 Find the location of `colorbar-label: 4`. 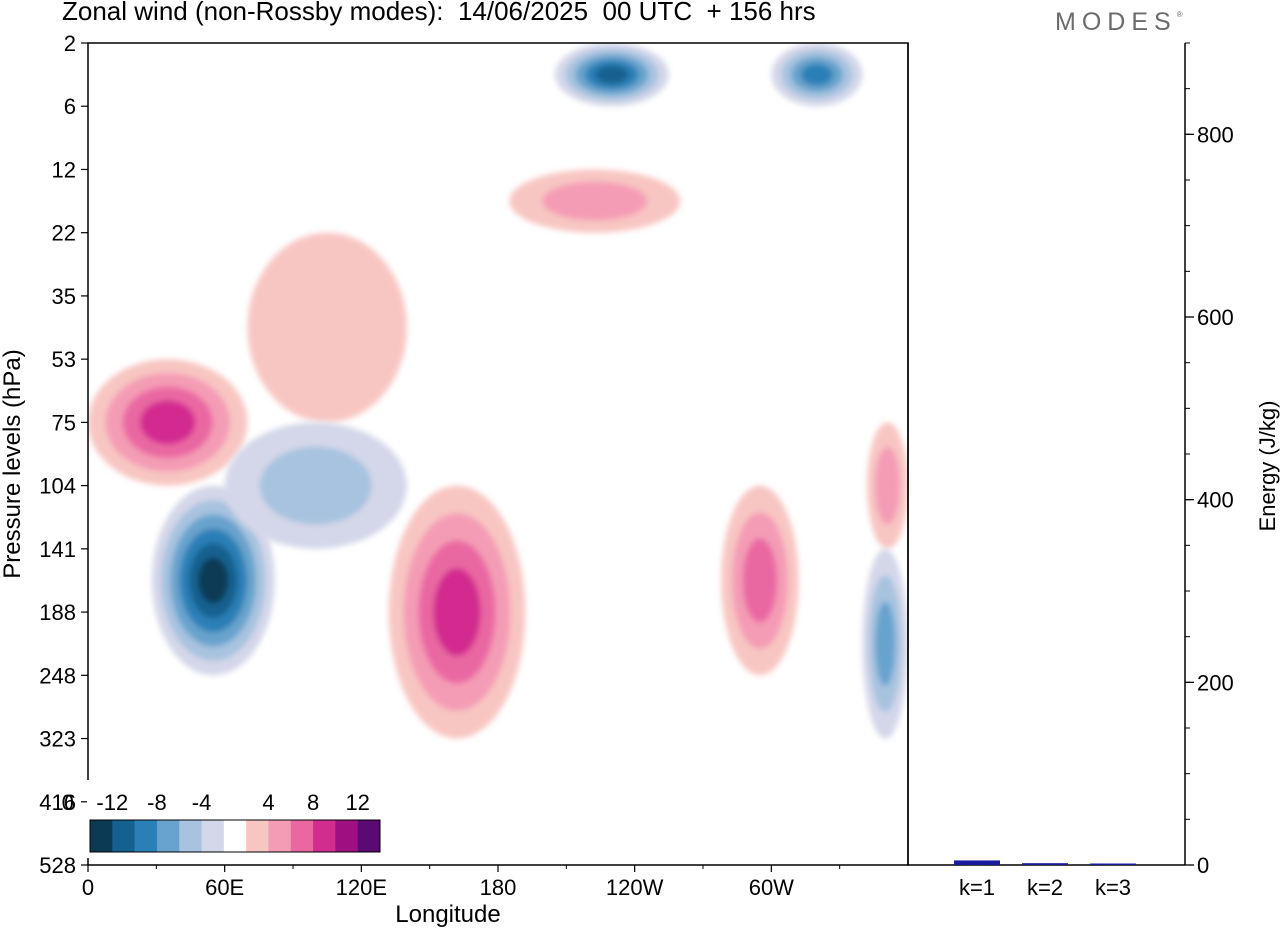

colorbar-label: 4 is located at coordinates (268, 802).